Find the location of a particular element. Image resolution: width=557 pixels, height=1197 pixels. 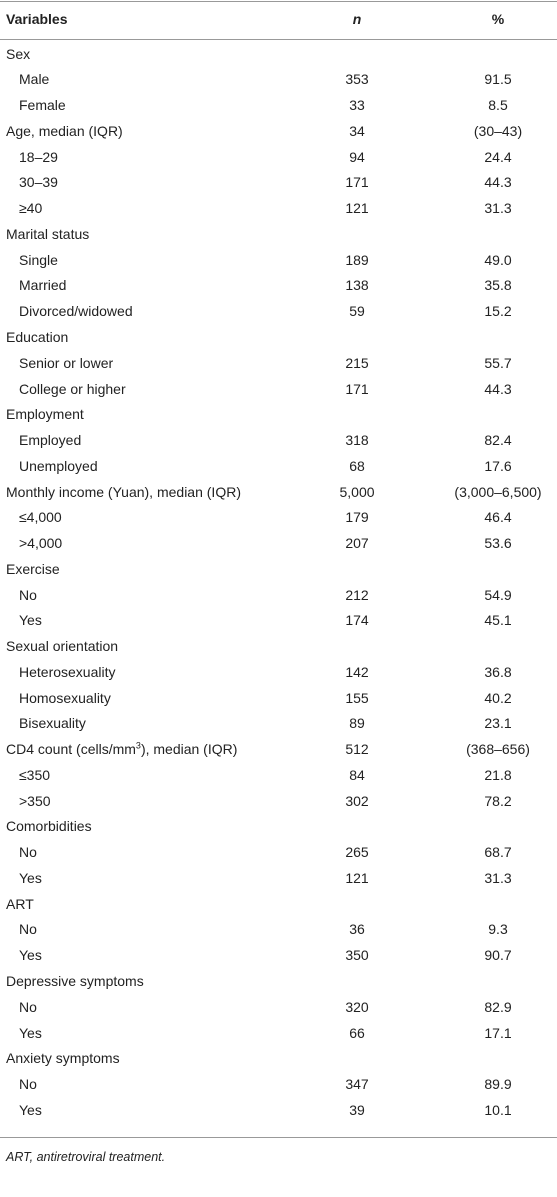

item-row: Single 189 49.0 is located at coordinates (278, 261).